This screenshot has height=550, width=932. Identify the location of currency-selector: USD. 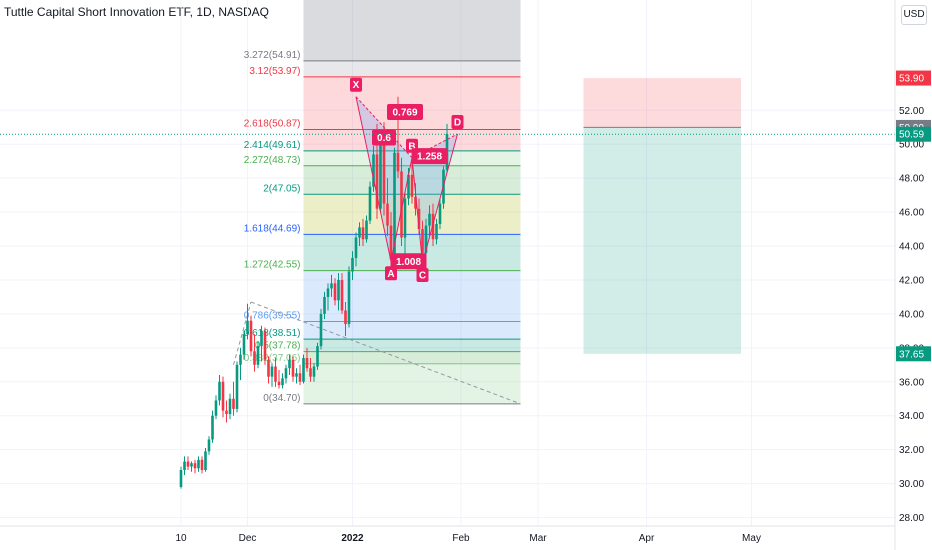
(914, 15).